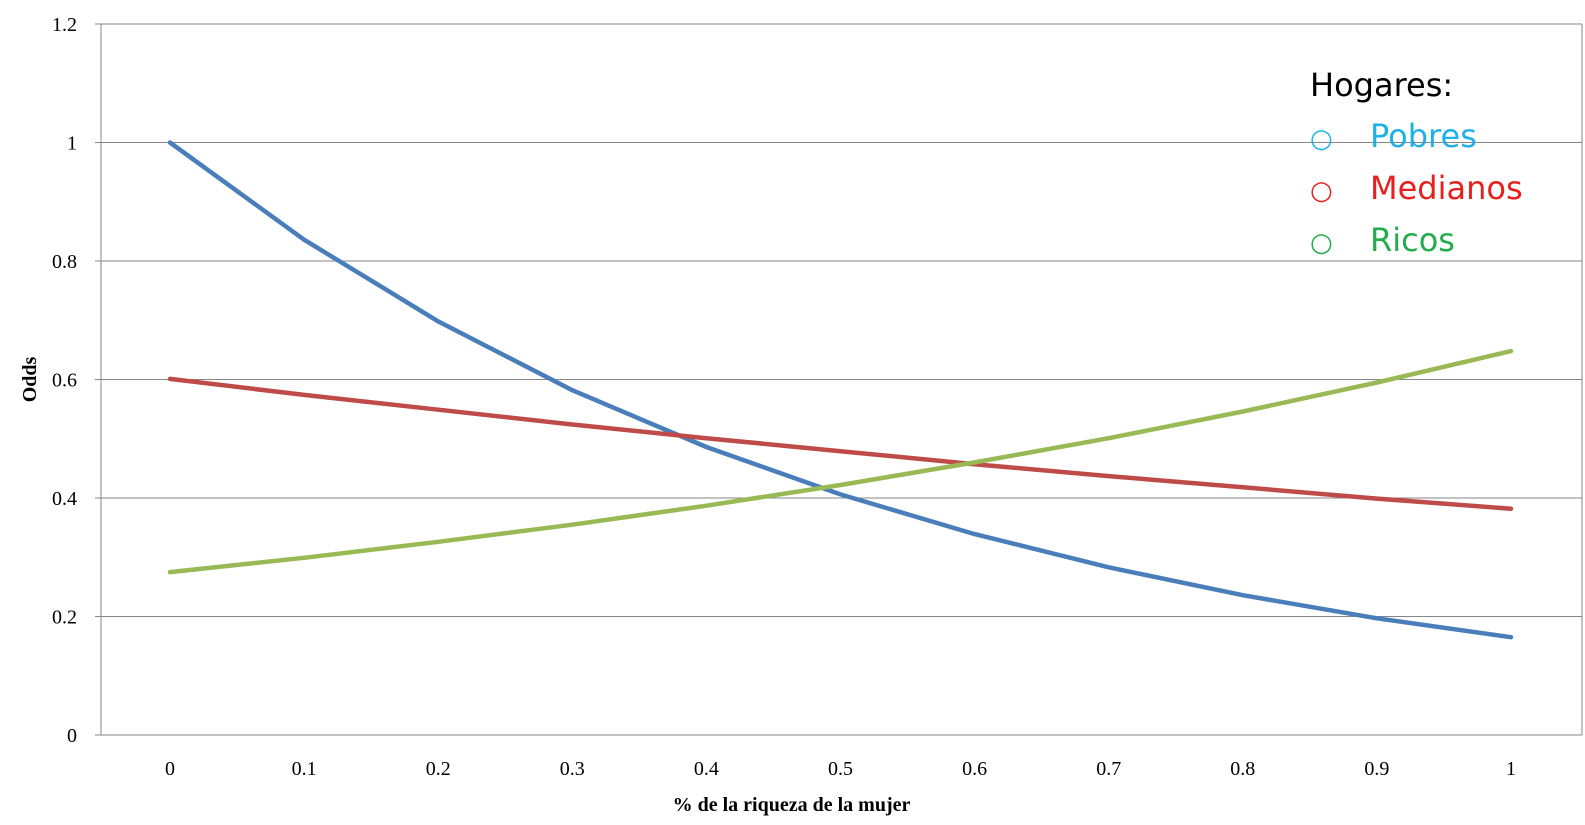 The height and width of the screenshot is (825, 1585). I want to click on legend-title: Hogares:, so click(1381, 85).